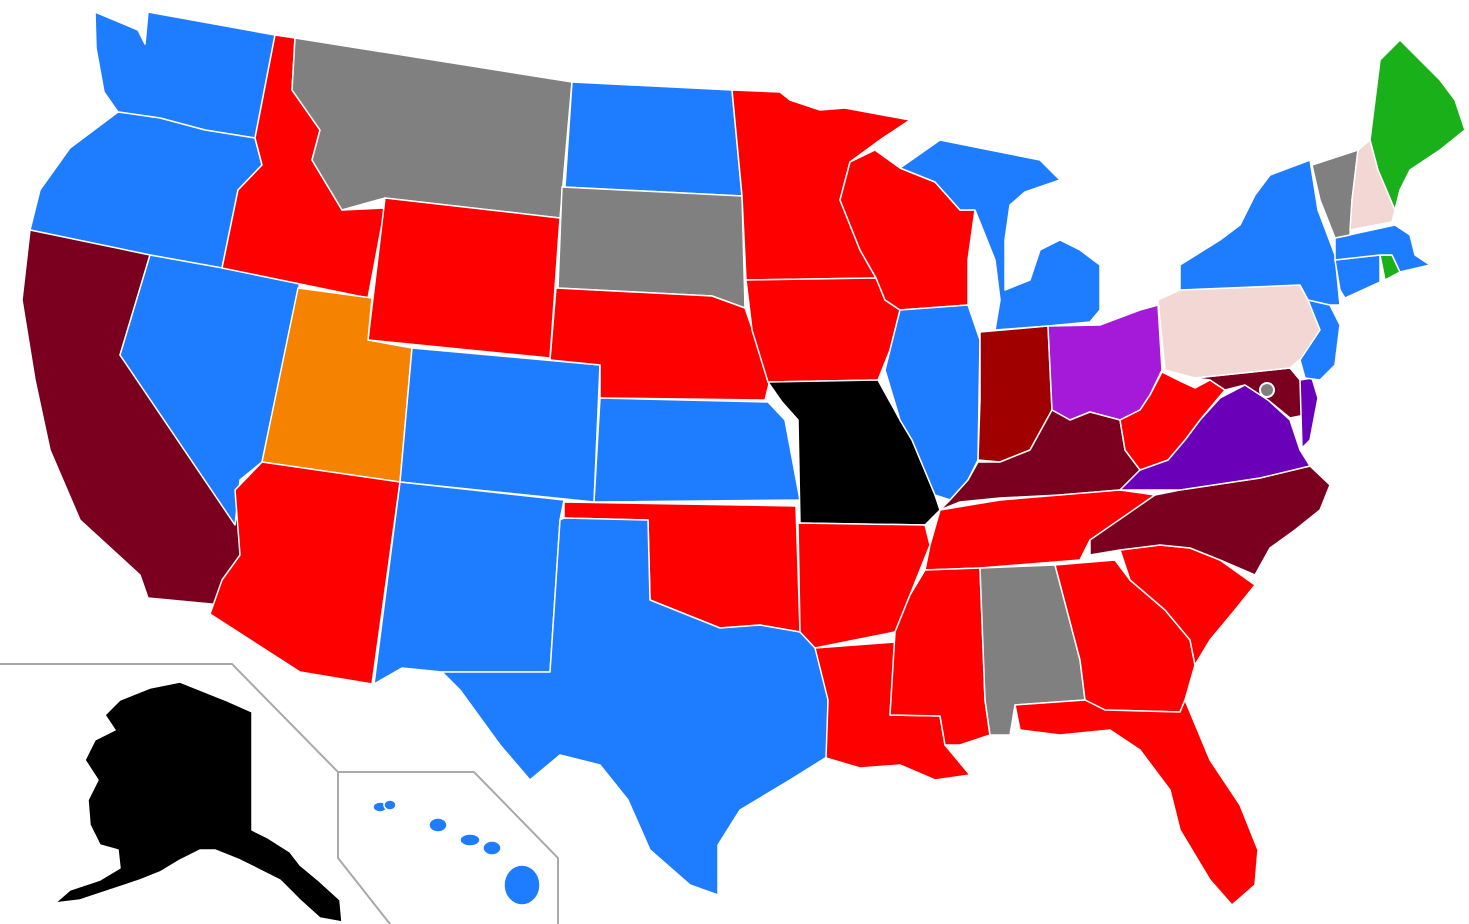 This screenshot has height=924, width=1469. I want to click on state-connecticut, so click(1357, 276).